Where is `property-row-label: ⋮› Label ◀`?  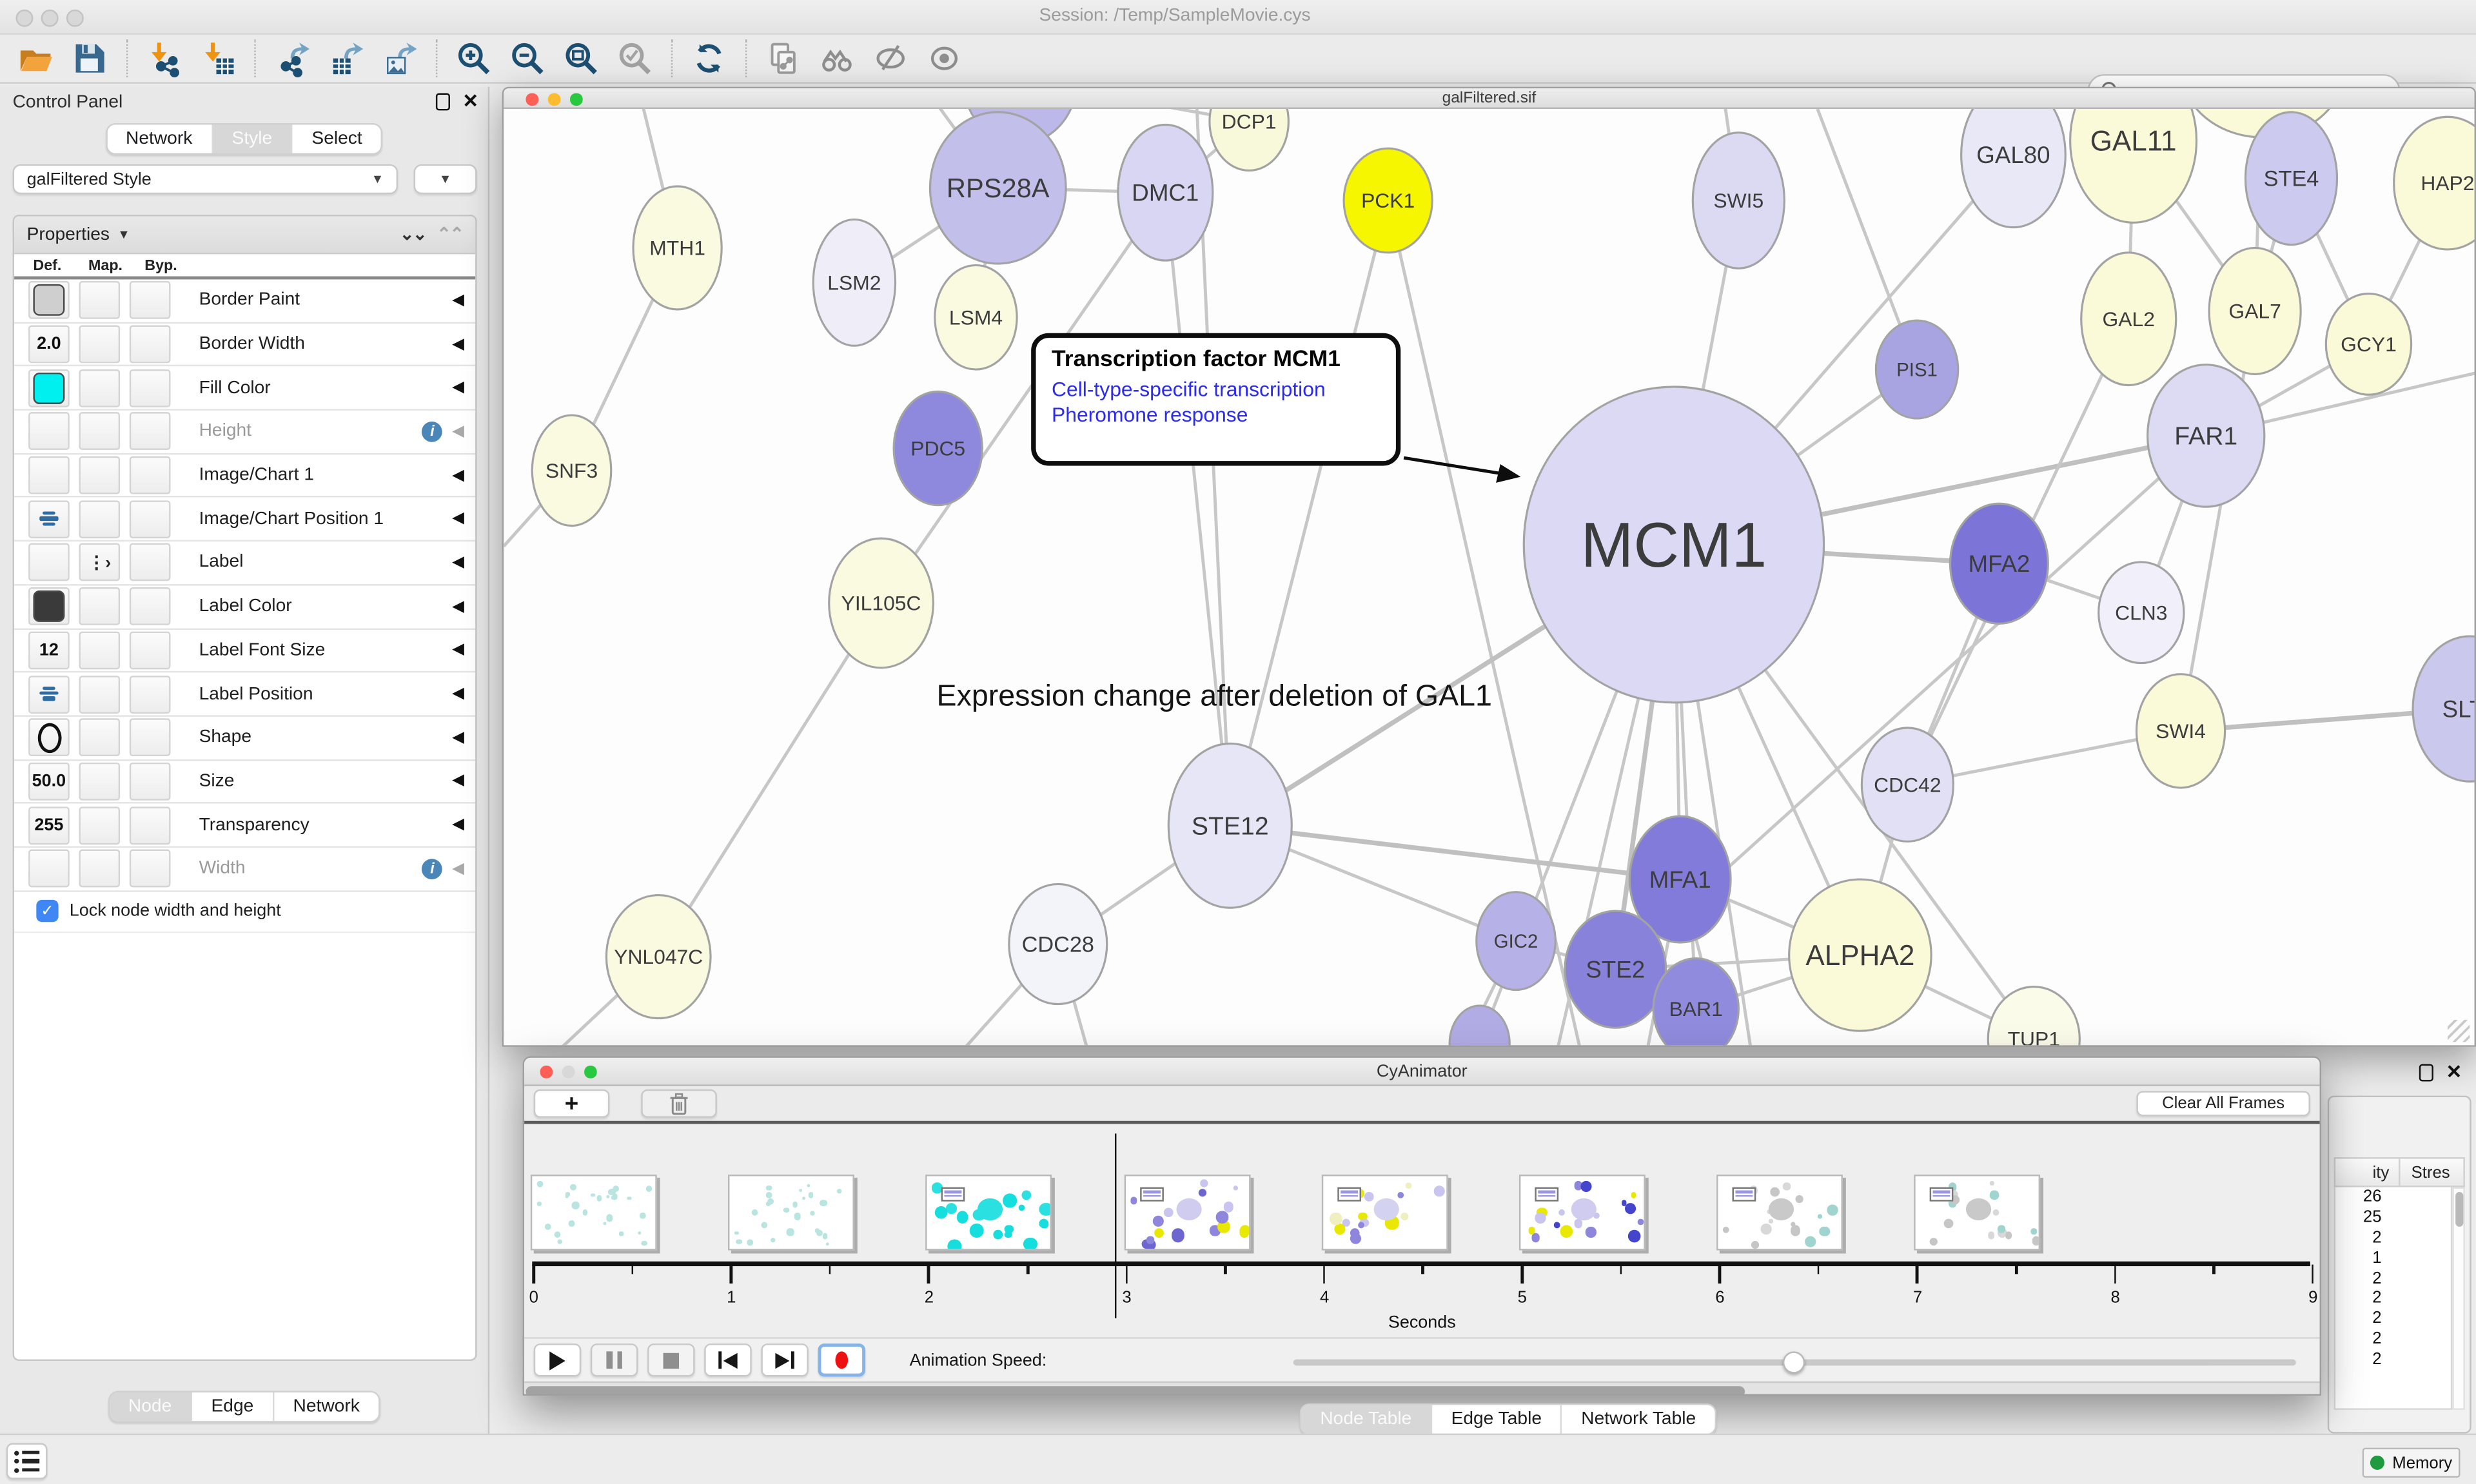
property-row-label: ⋮› Label ◀ is located at coordinates (245, 564).